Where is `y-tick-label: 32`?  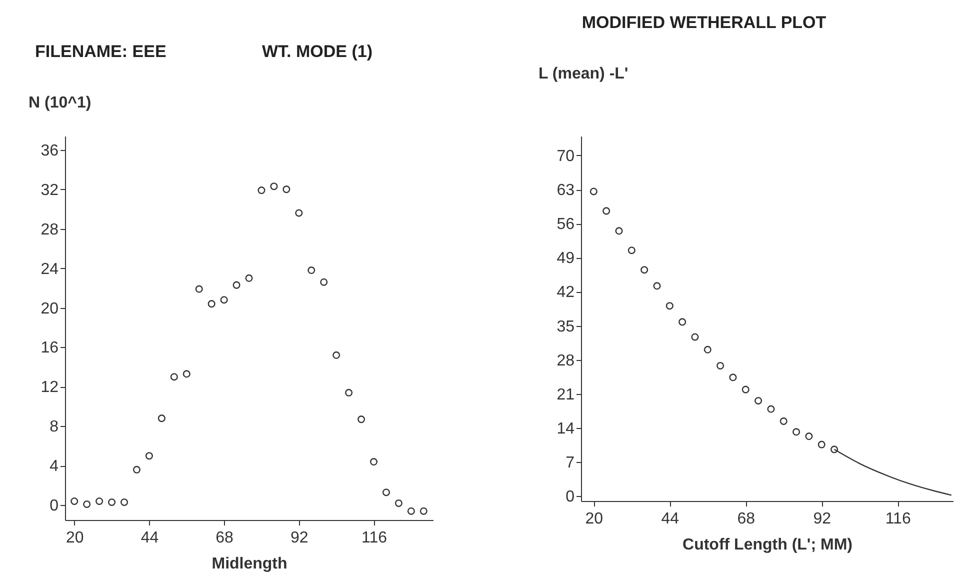 y-tick-label: 32 is located at coordinates (49, 190).